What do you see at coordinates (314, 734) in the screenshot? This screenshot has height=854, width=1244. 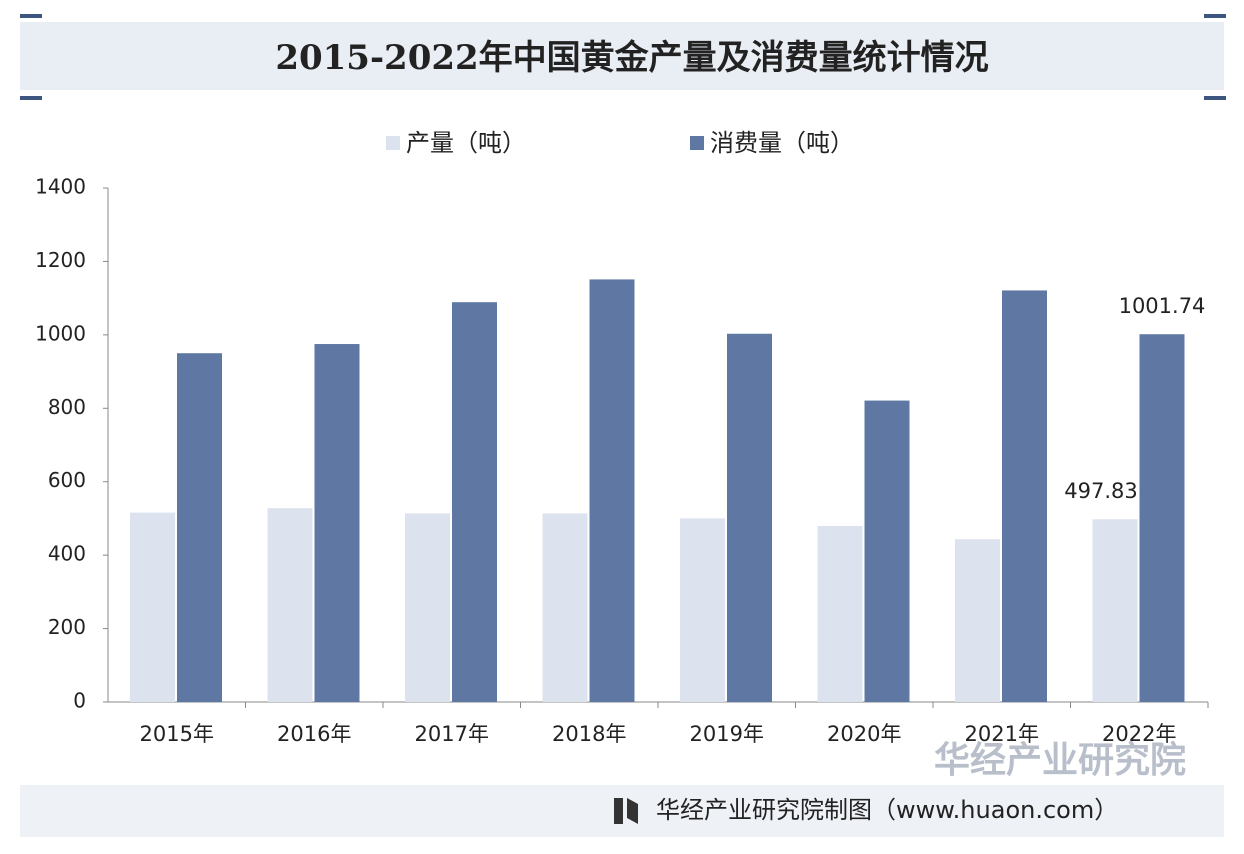 I see `x-tick-label: 2016年` at bounding box center [314, 734].